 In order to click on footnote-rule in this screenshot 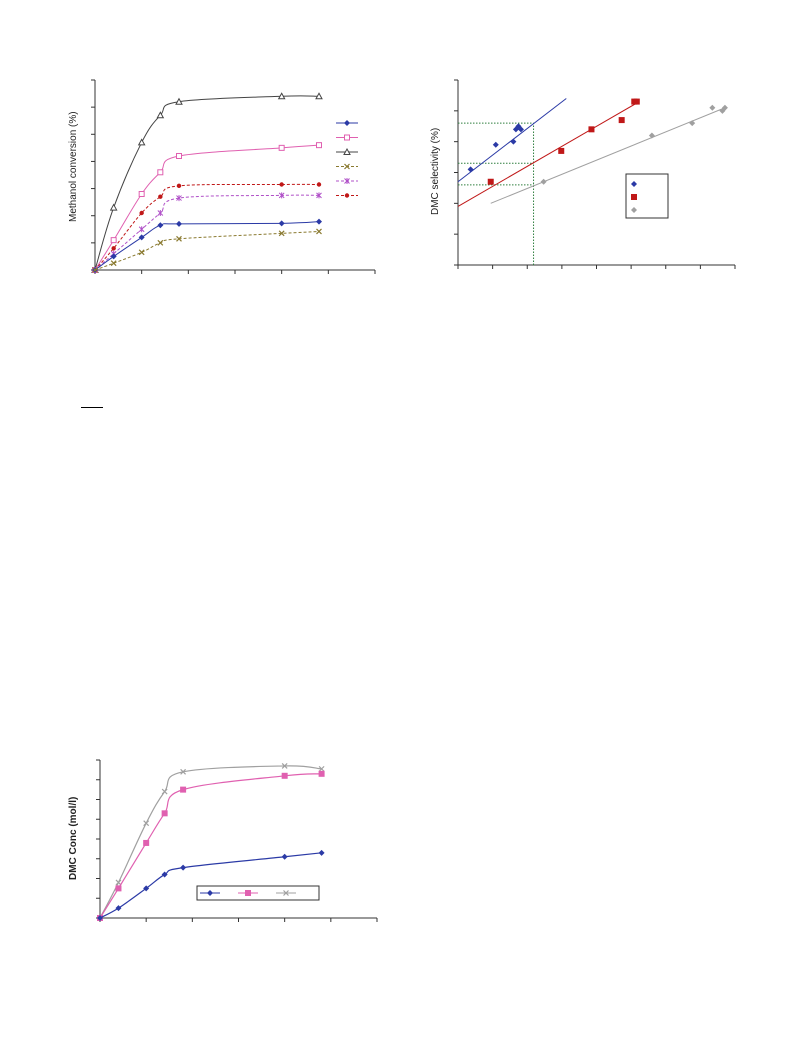, I will do `click(92, 407)`.